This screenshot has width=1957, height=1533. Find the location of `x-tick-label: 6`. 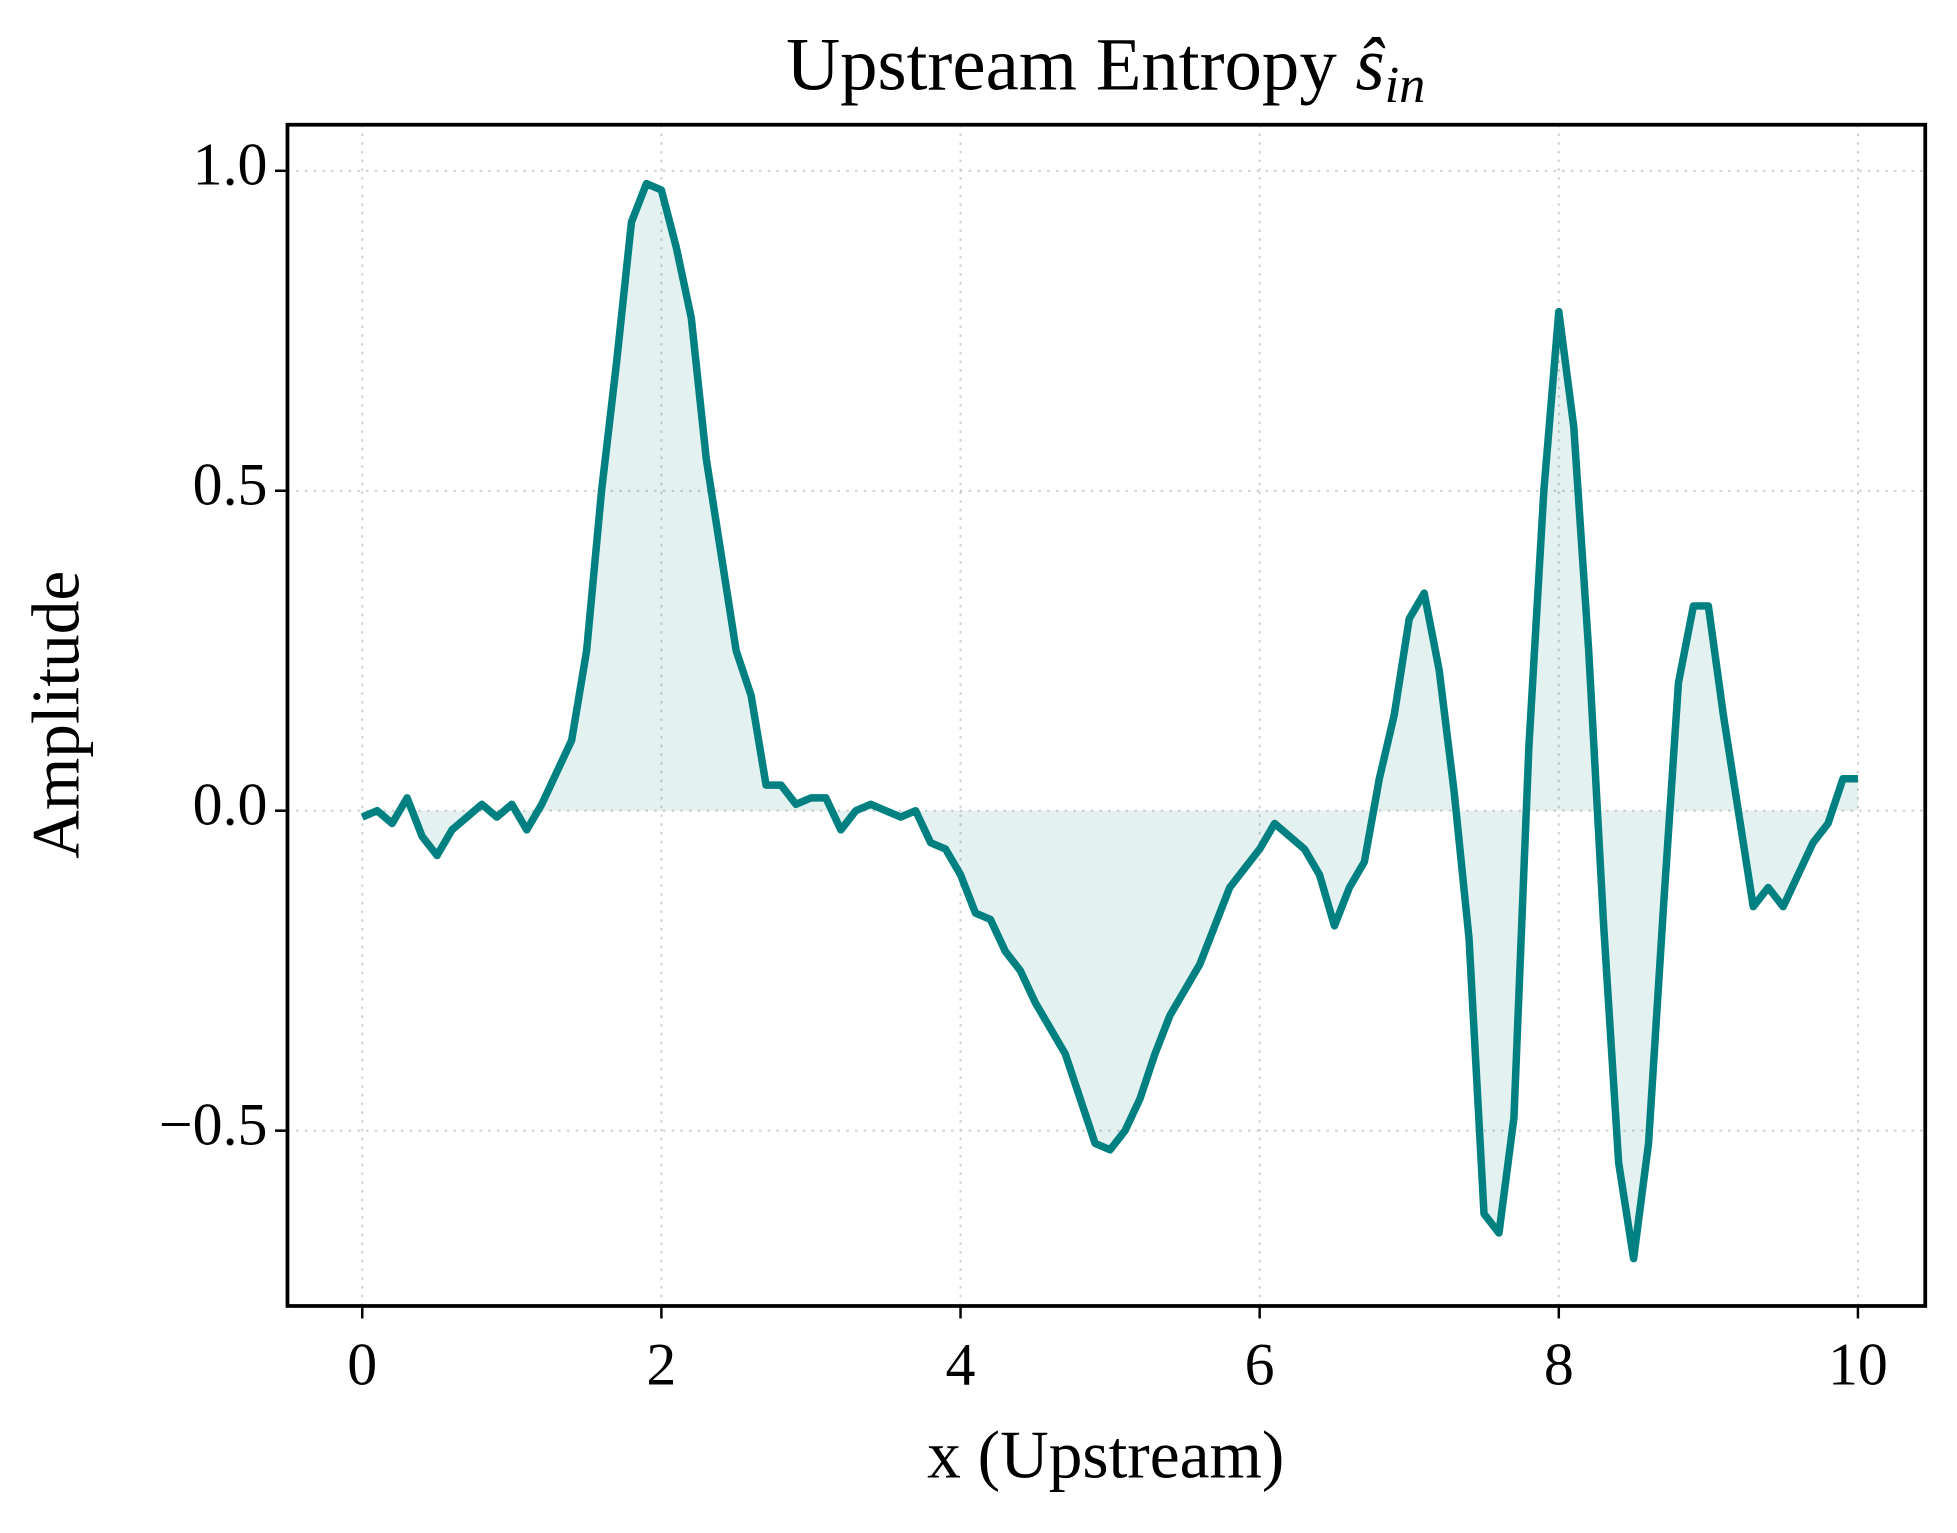

x-tick-label: 6 is located at coordinates (1260, 1365).